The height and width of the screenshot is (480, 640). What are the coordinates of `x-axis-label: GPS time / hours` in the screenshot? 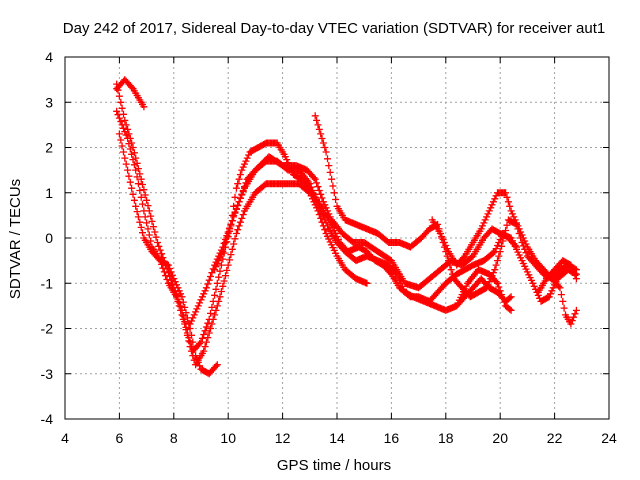 It's located at (334, 465).